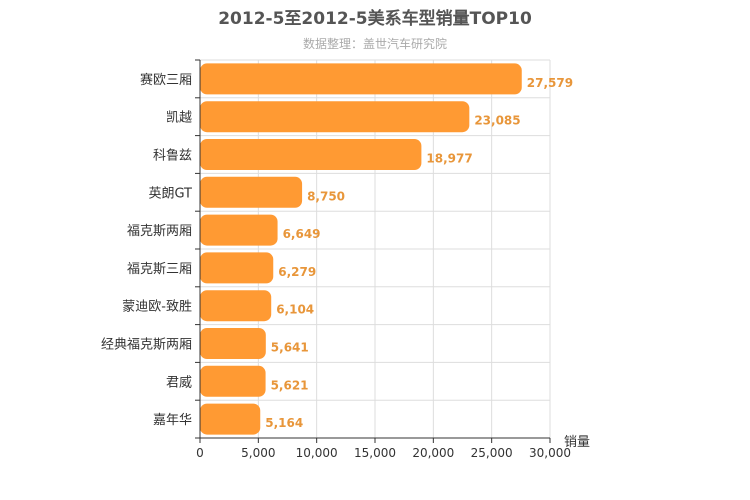 Image resolution: width=750 pixels, height=500 pixels. What do you see at coordinates (295, 310) in the screenshot?
I see `data-label: 6,104` at bounding box center [295, 310].